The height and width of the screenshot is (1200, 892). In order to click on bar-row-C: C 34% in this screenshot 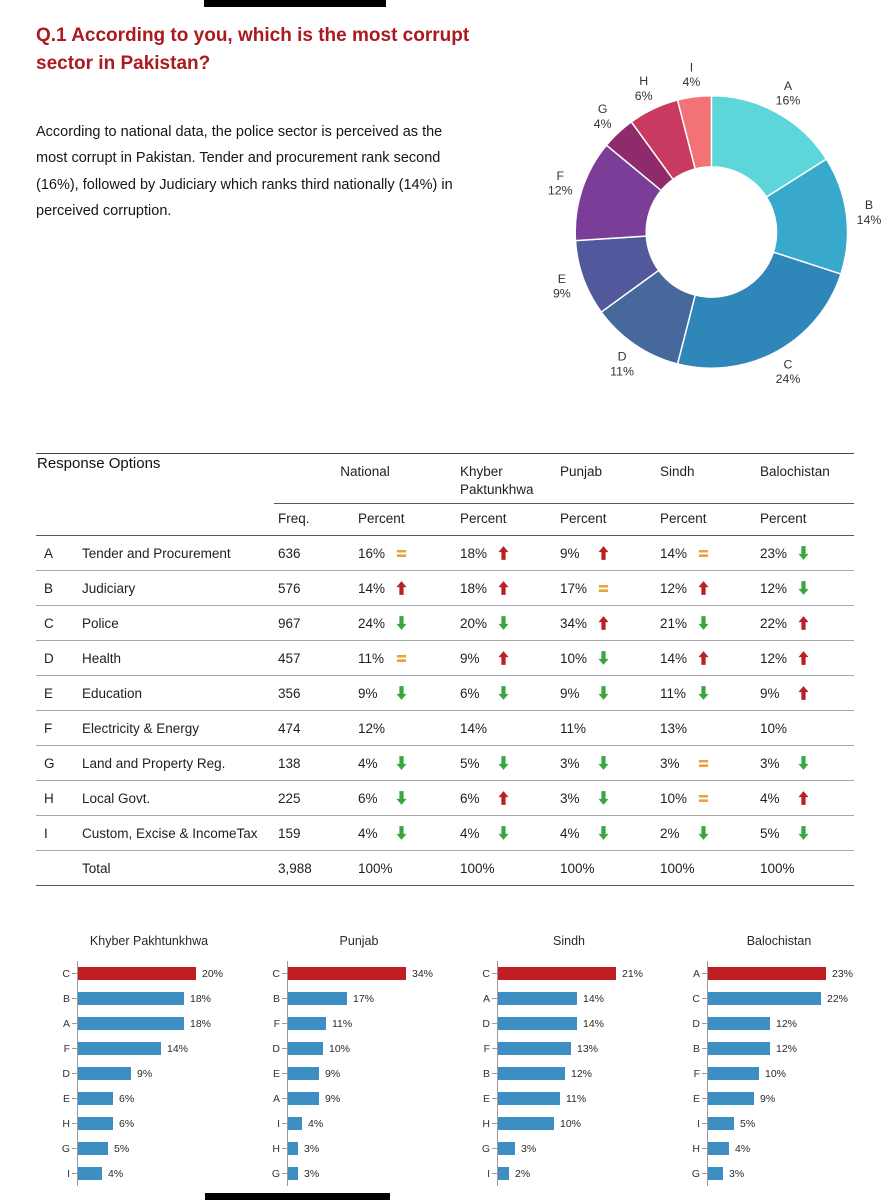, I will do `click(359, 974)`.